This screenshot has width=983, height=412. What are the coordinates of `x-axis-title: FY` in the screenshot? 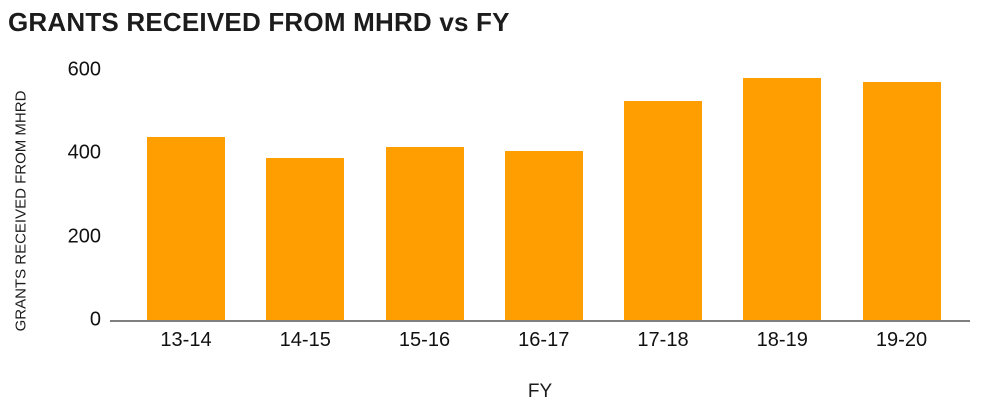 It's located at (540, 391).